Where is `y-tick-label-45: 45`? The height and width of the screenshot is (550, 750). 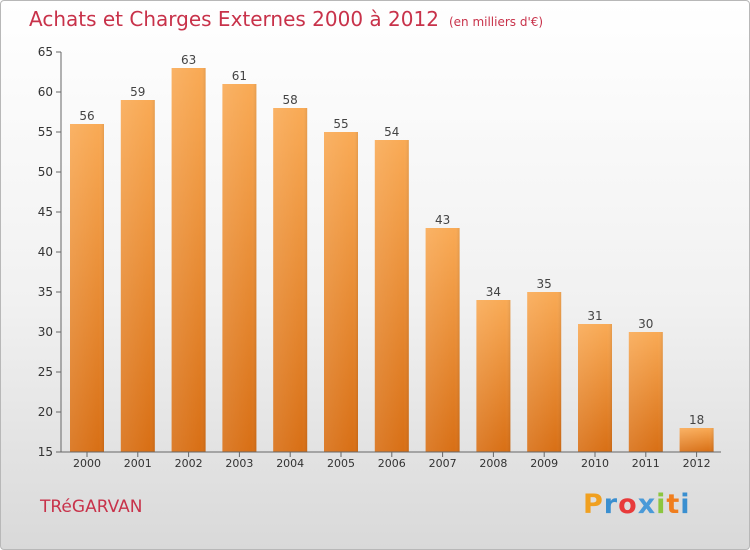
y-tick-label-45: 45 is located at coordinates (45, 212).